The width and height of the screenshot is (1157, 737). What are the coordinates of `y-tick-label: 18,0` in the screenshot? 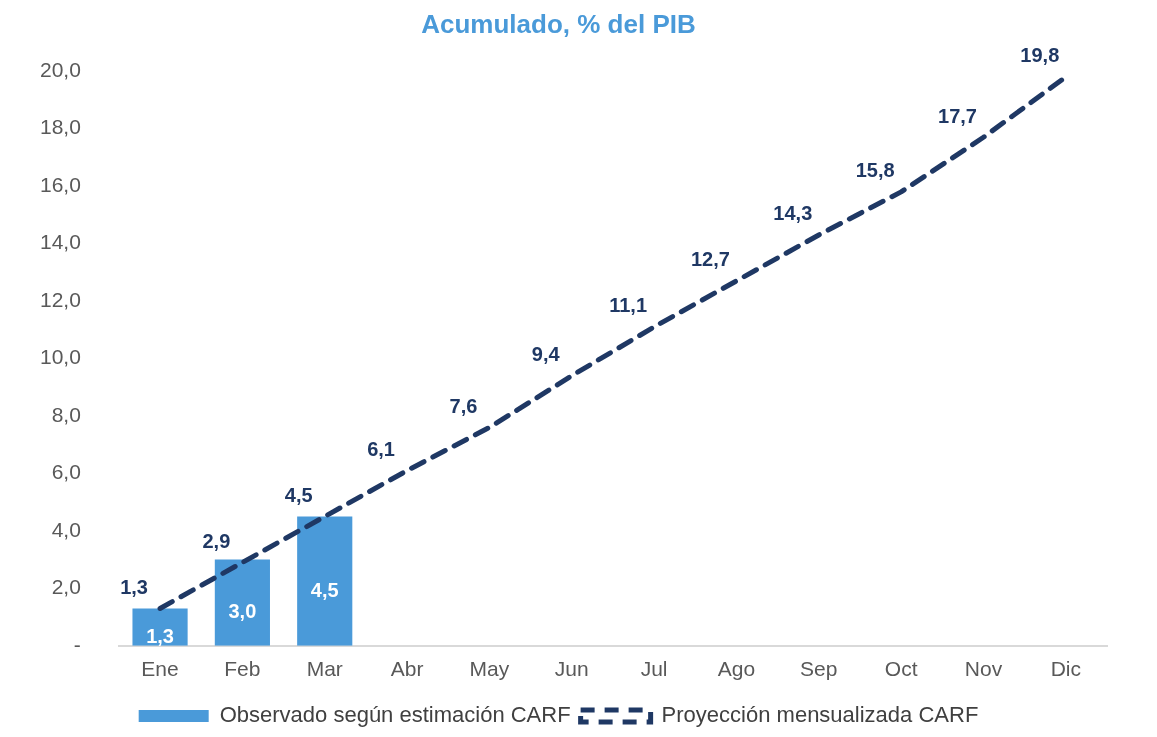 It's located at (60, 127).